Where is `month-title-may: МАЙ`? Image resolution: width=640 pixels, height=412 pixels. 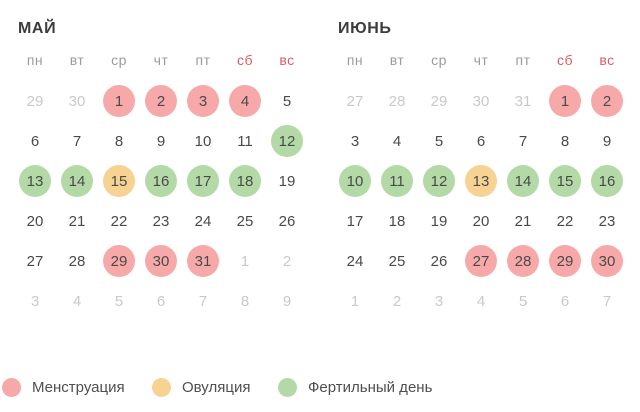 month-title-may: МАЙ is located at coordinates (37, 28).